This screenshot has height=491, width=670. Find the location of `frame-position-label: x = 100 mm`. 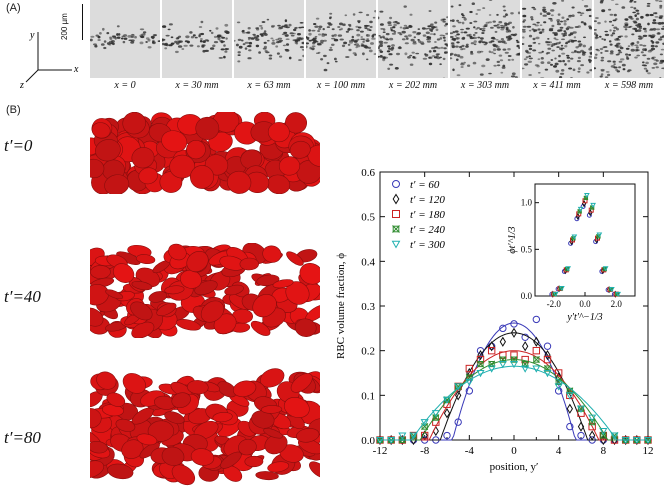

frame-position-label: x = 100 mm is located at coordinates (341, 85).